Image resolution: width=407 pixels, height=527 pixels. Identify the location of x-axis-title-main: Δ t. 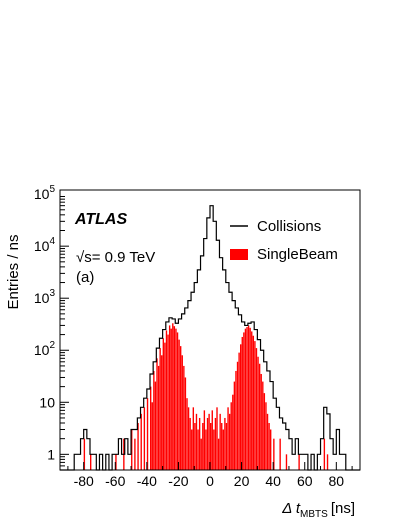
(291, 508).